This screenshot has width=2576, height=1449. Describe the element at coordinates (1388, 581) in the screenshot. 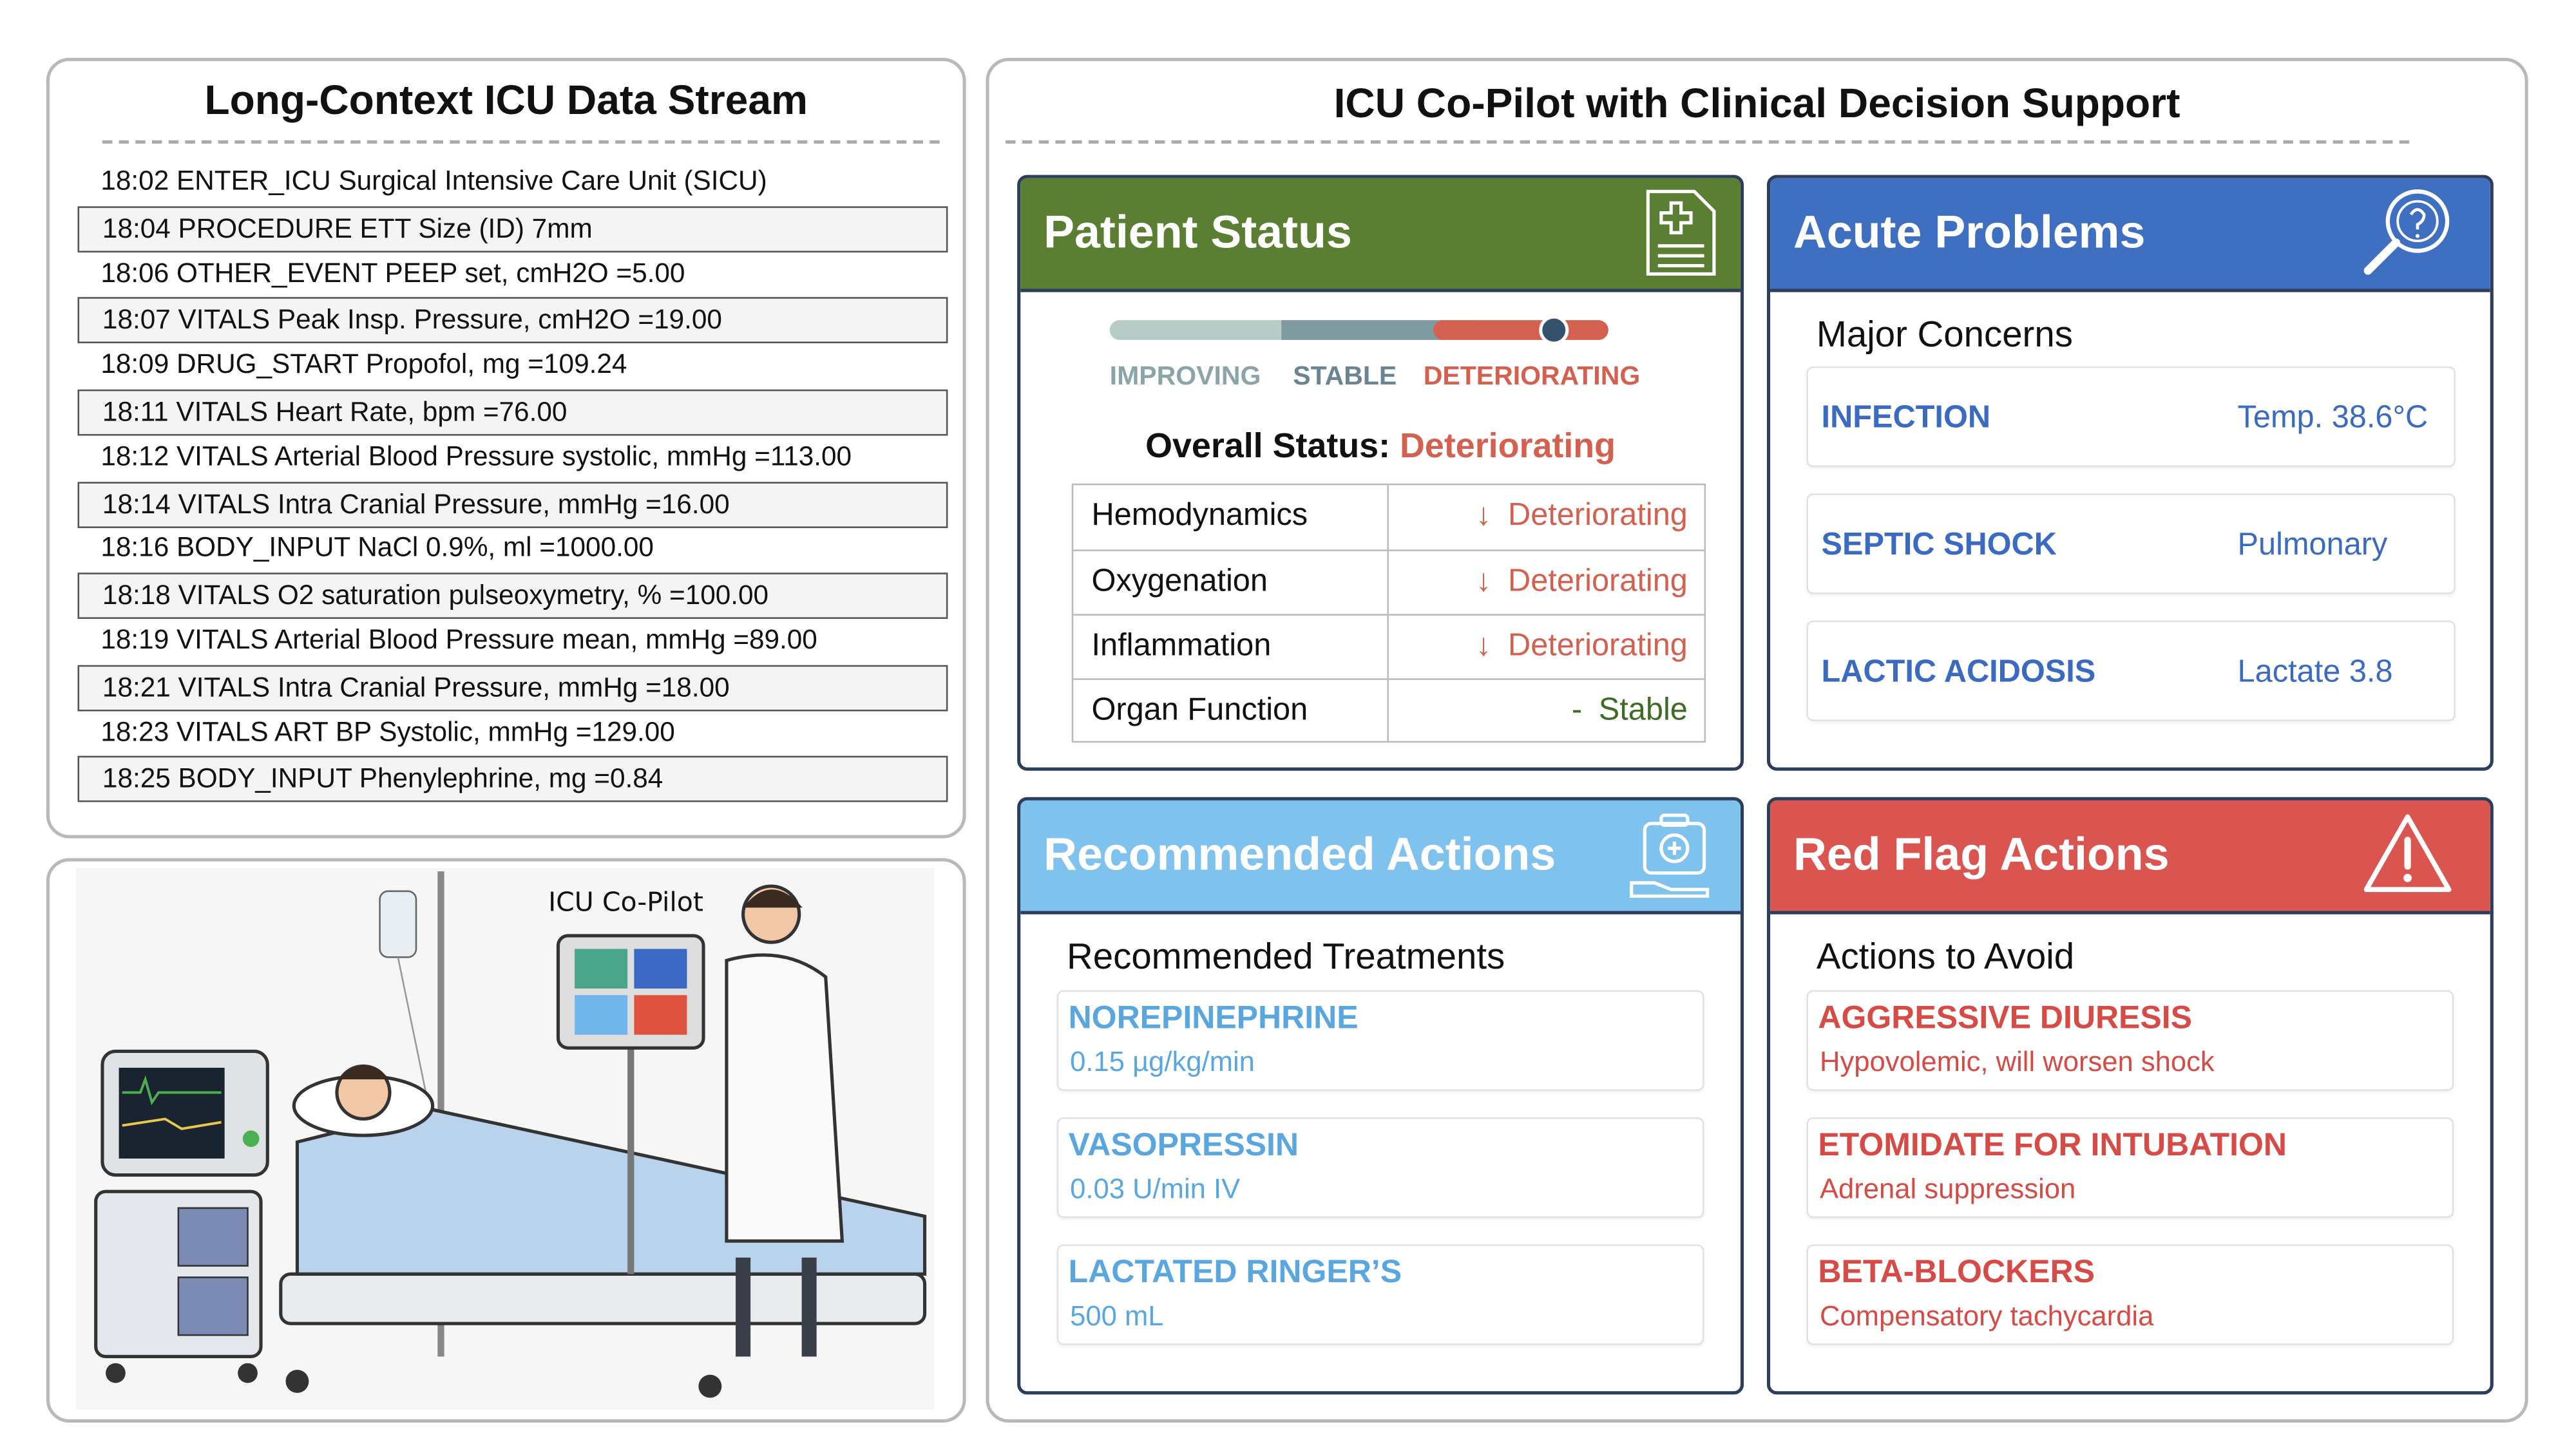

I see `status-row: Oxygenation ↓ Deteriorating` at that location.